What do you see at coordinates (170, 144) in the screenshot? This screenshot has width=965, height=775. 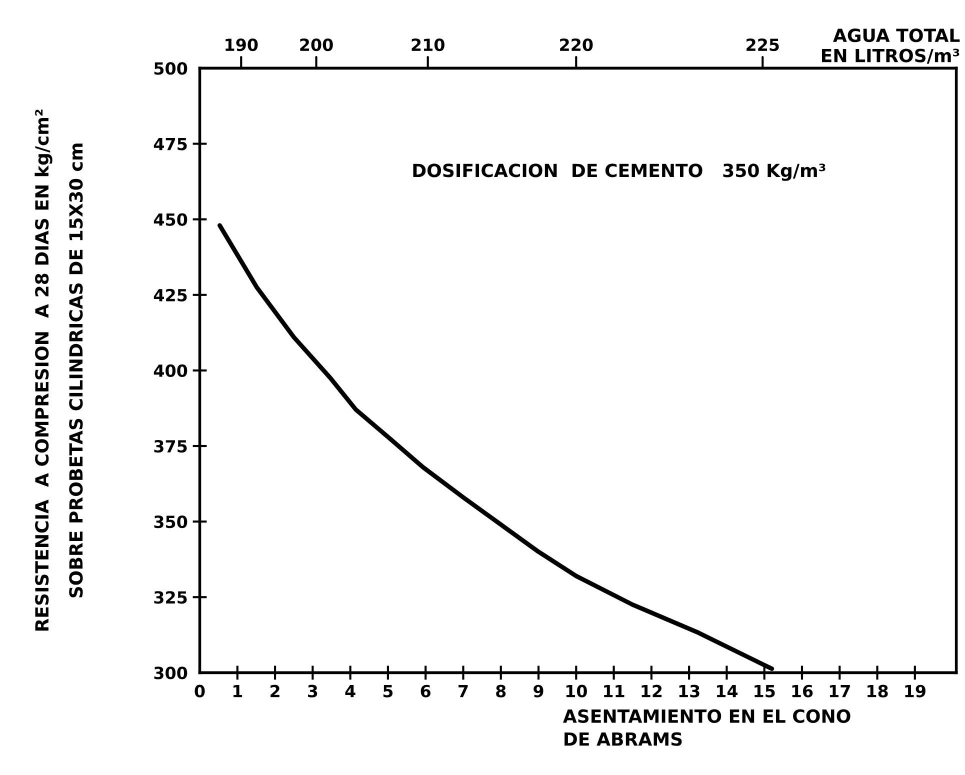 I see `y-tick-label: 475` at bounding box center [170, 144].